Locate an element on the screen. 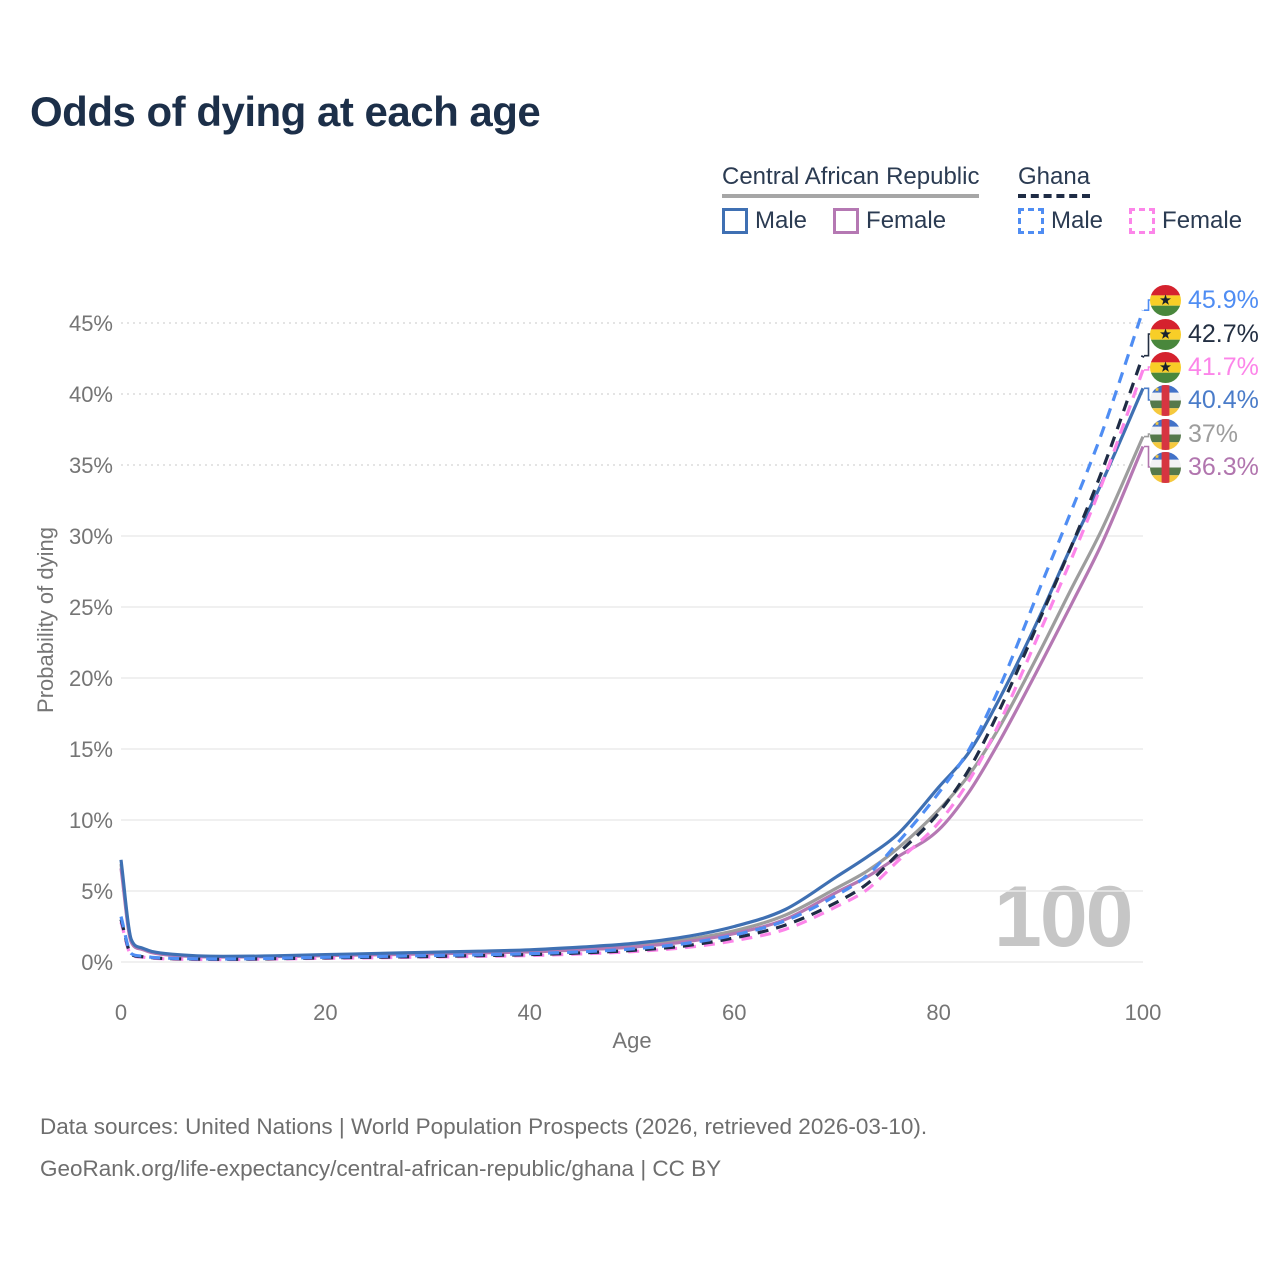 This screenshot has height=1280, width=1280. x-axis-title: Age is located at coordinates (632, 1040).